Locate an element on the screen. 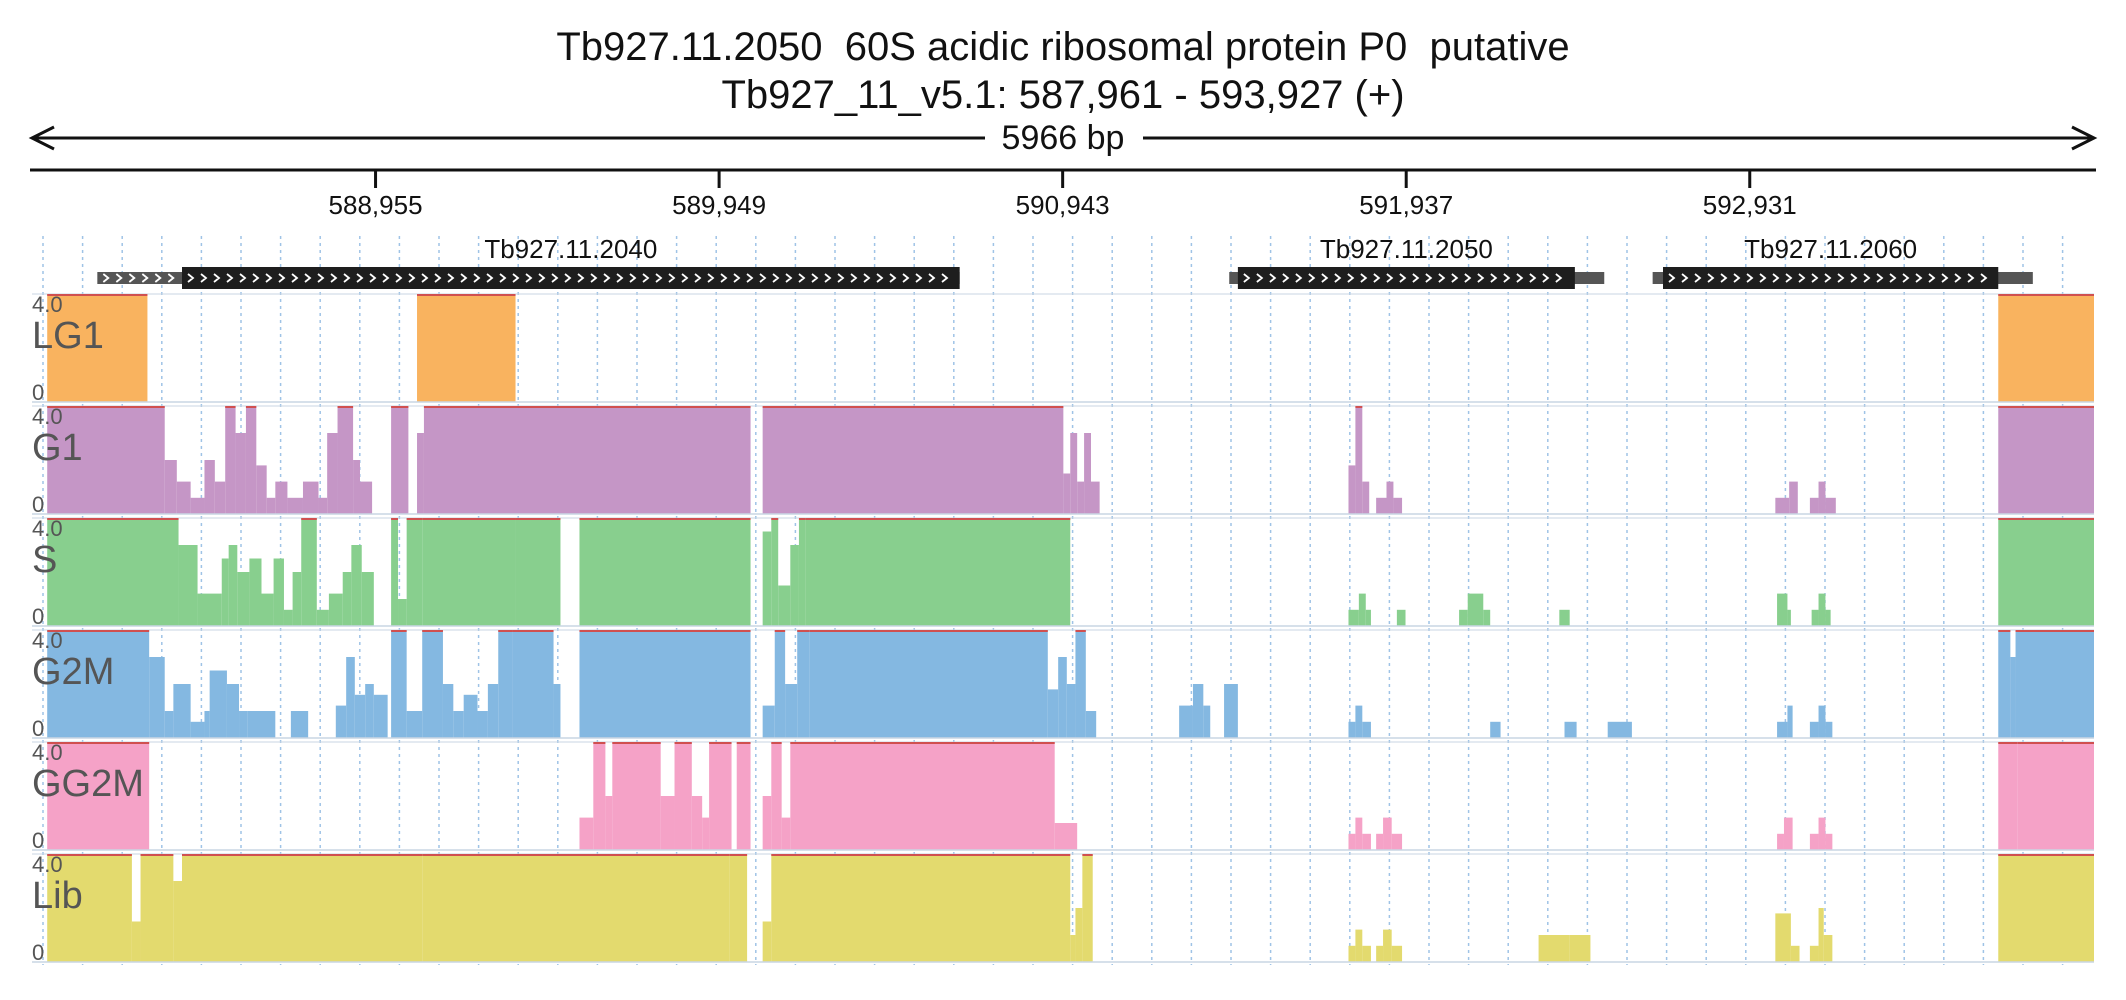 The height and width of the screenshot is (1000, 2126). track-s: 4.0 0 S is located at coordinates (1063, 572).